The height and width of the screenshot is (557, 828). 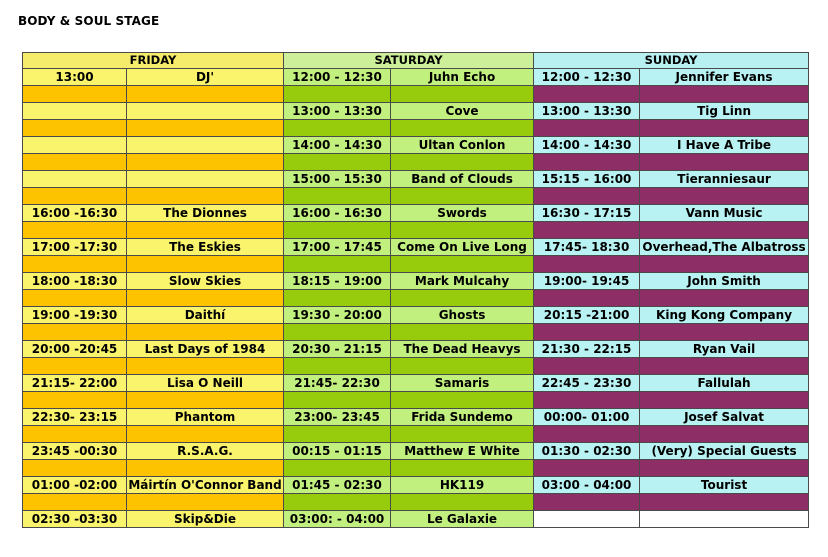 What do you see at coordinates (724, 383) in the screenshot?
I see `sunday-act-cell: Fallulah` at bounding box center [724, 383].